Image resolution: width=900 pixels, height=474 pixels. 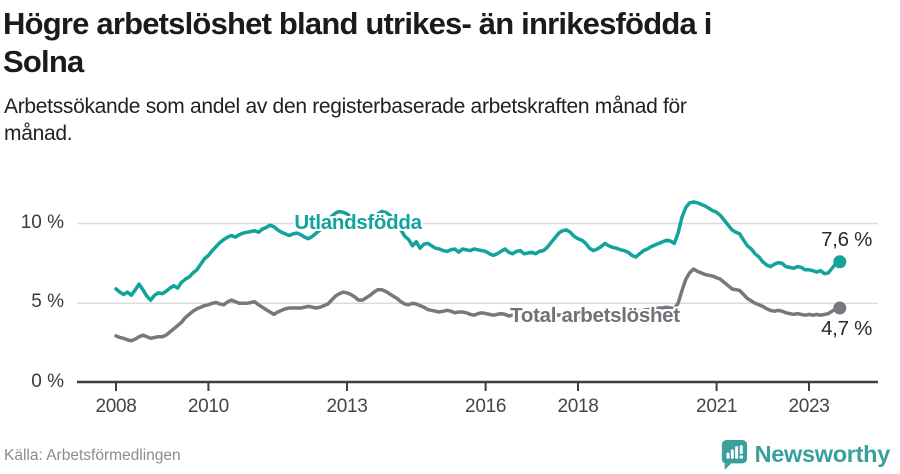 I want to click on series-label-utlandsfodda: Utlandsfödda, so click(x=358, y=222).